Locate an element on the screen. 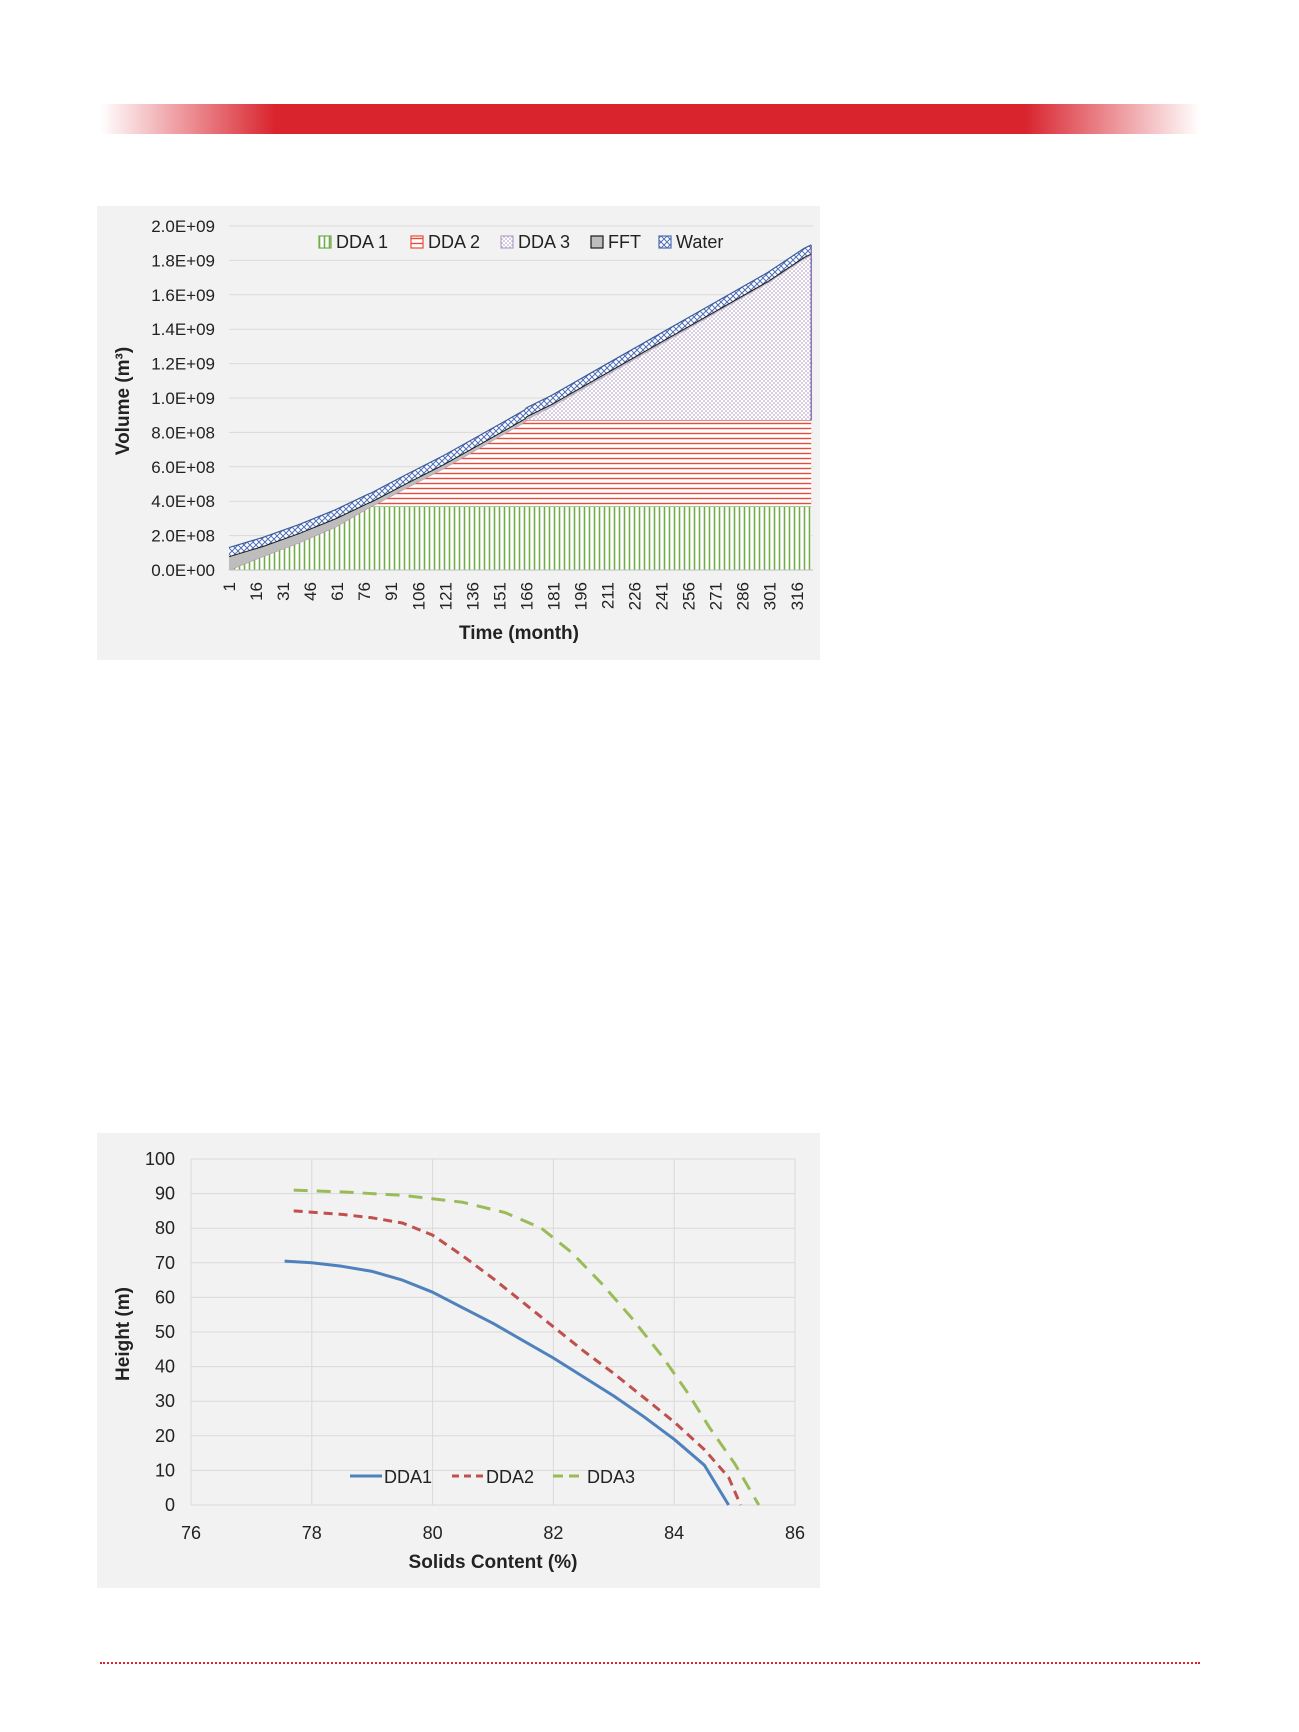 The height and width of the screenshot is (1732, 1299). gridlines is located at coordinates (493, 1332).